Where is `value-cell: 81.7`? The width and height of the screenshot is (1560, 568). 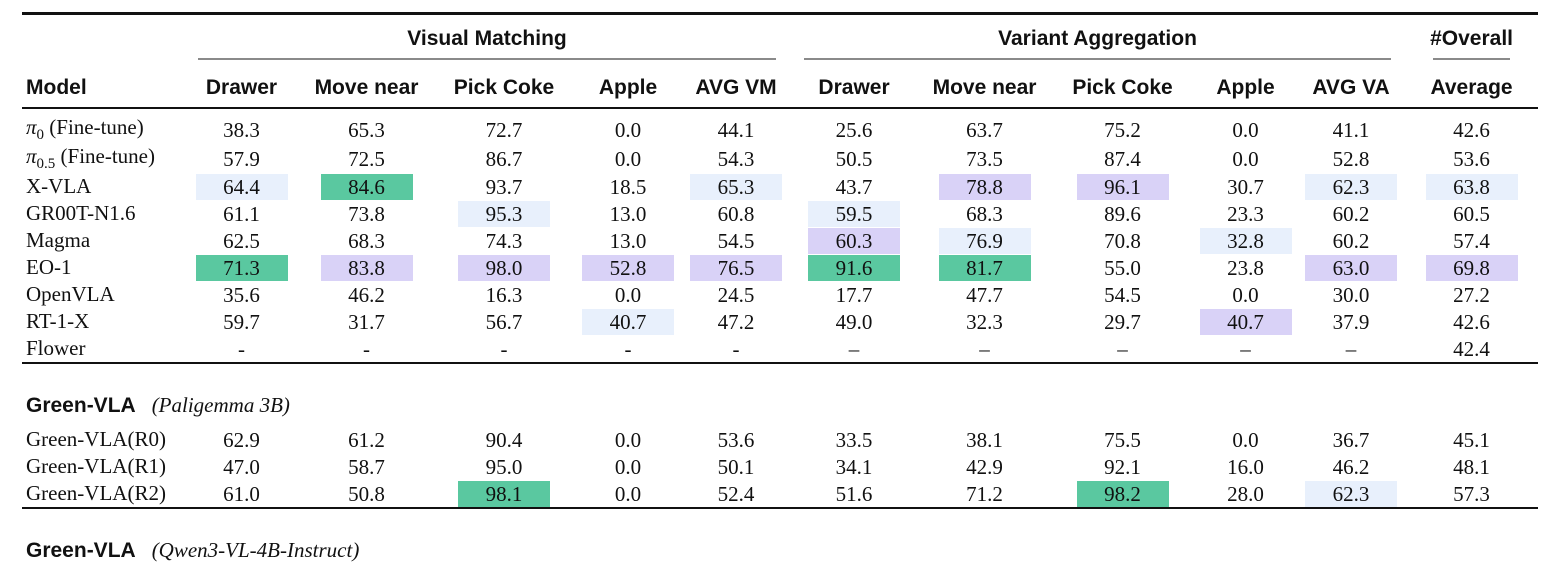 value-cell: 81.7 is located at coordinates (984, 267).